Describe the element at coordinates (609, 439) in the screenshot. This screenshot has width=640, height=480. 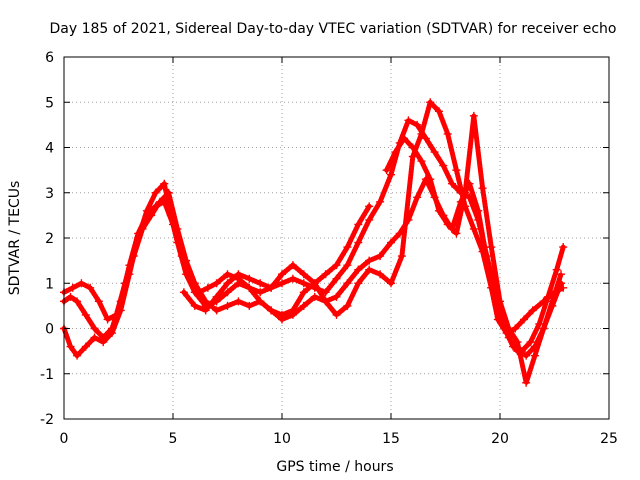
I see `x-tick-label: 25` at that location.